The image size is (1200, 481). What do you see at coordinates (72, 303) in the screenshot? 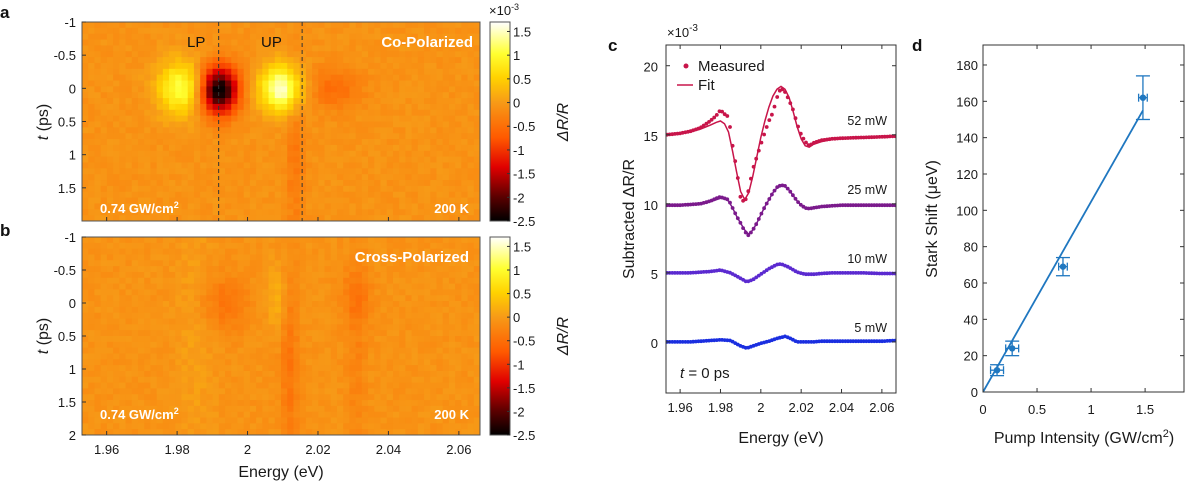
I see `y-tick-label: 0` at bounding box center [72, 303].